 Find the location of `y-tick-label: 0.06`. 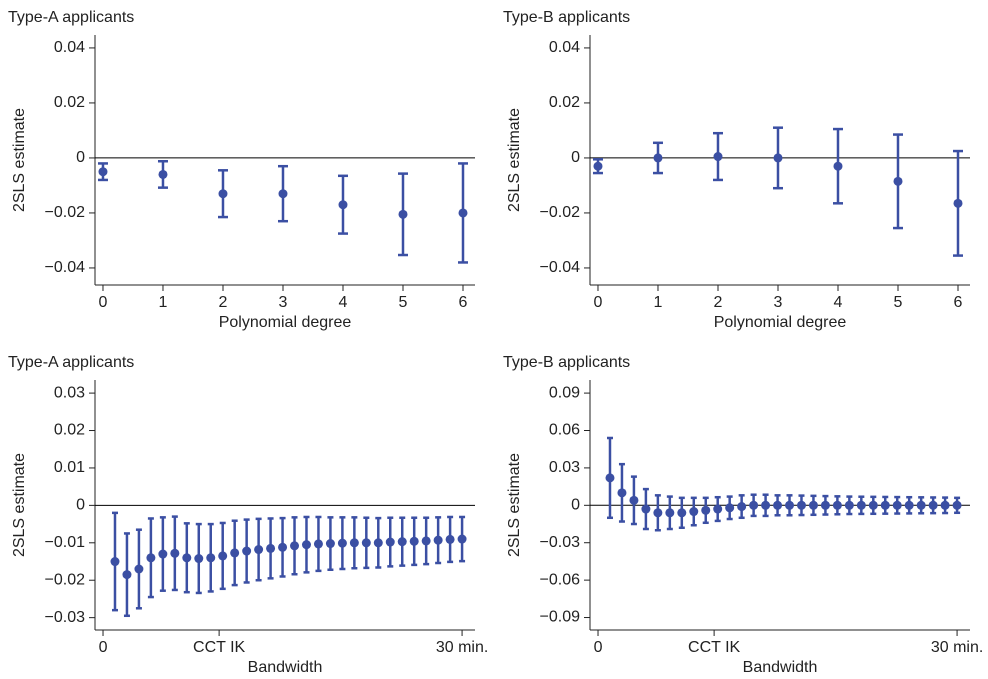

y-tick-label: 0.06 is located at coordinates (564, 430).